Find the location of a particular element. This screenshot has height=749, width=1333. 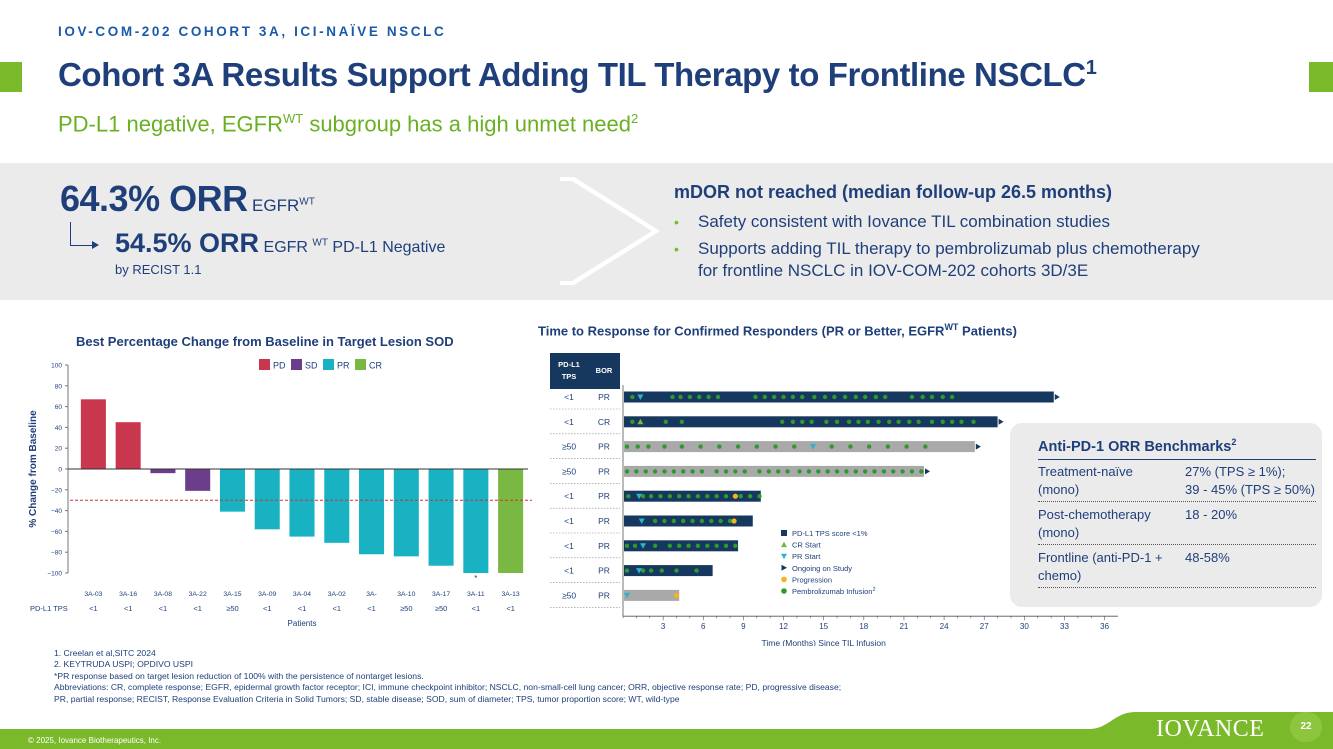

x-tick-label: 3A-16 is located at coordinates (128, 594).